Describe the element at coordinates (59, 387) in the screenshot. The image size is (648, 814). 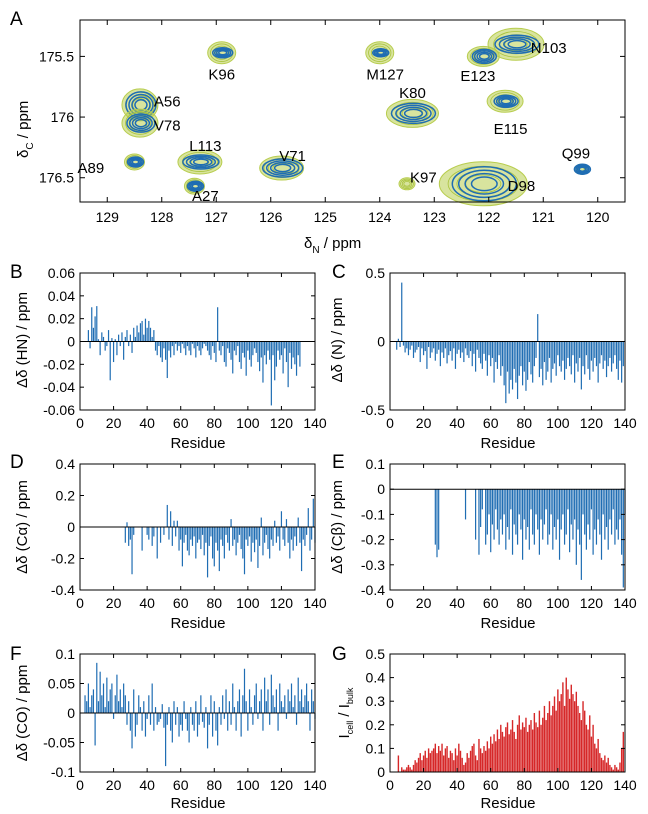
I see `y-tick-label: -0.04` at that location.